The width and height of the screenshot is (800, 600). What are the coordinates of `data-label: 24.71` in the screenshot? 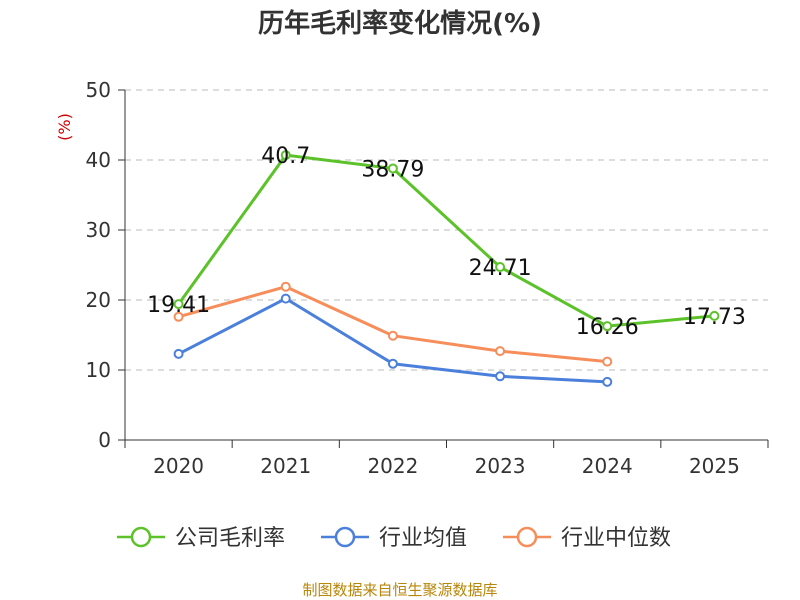 It's located at (500, 268).